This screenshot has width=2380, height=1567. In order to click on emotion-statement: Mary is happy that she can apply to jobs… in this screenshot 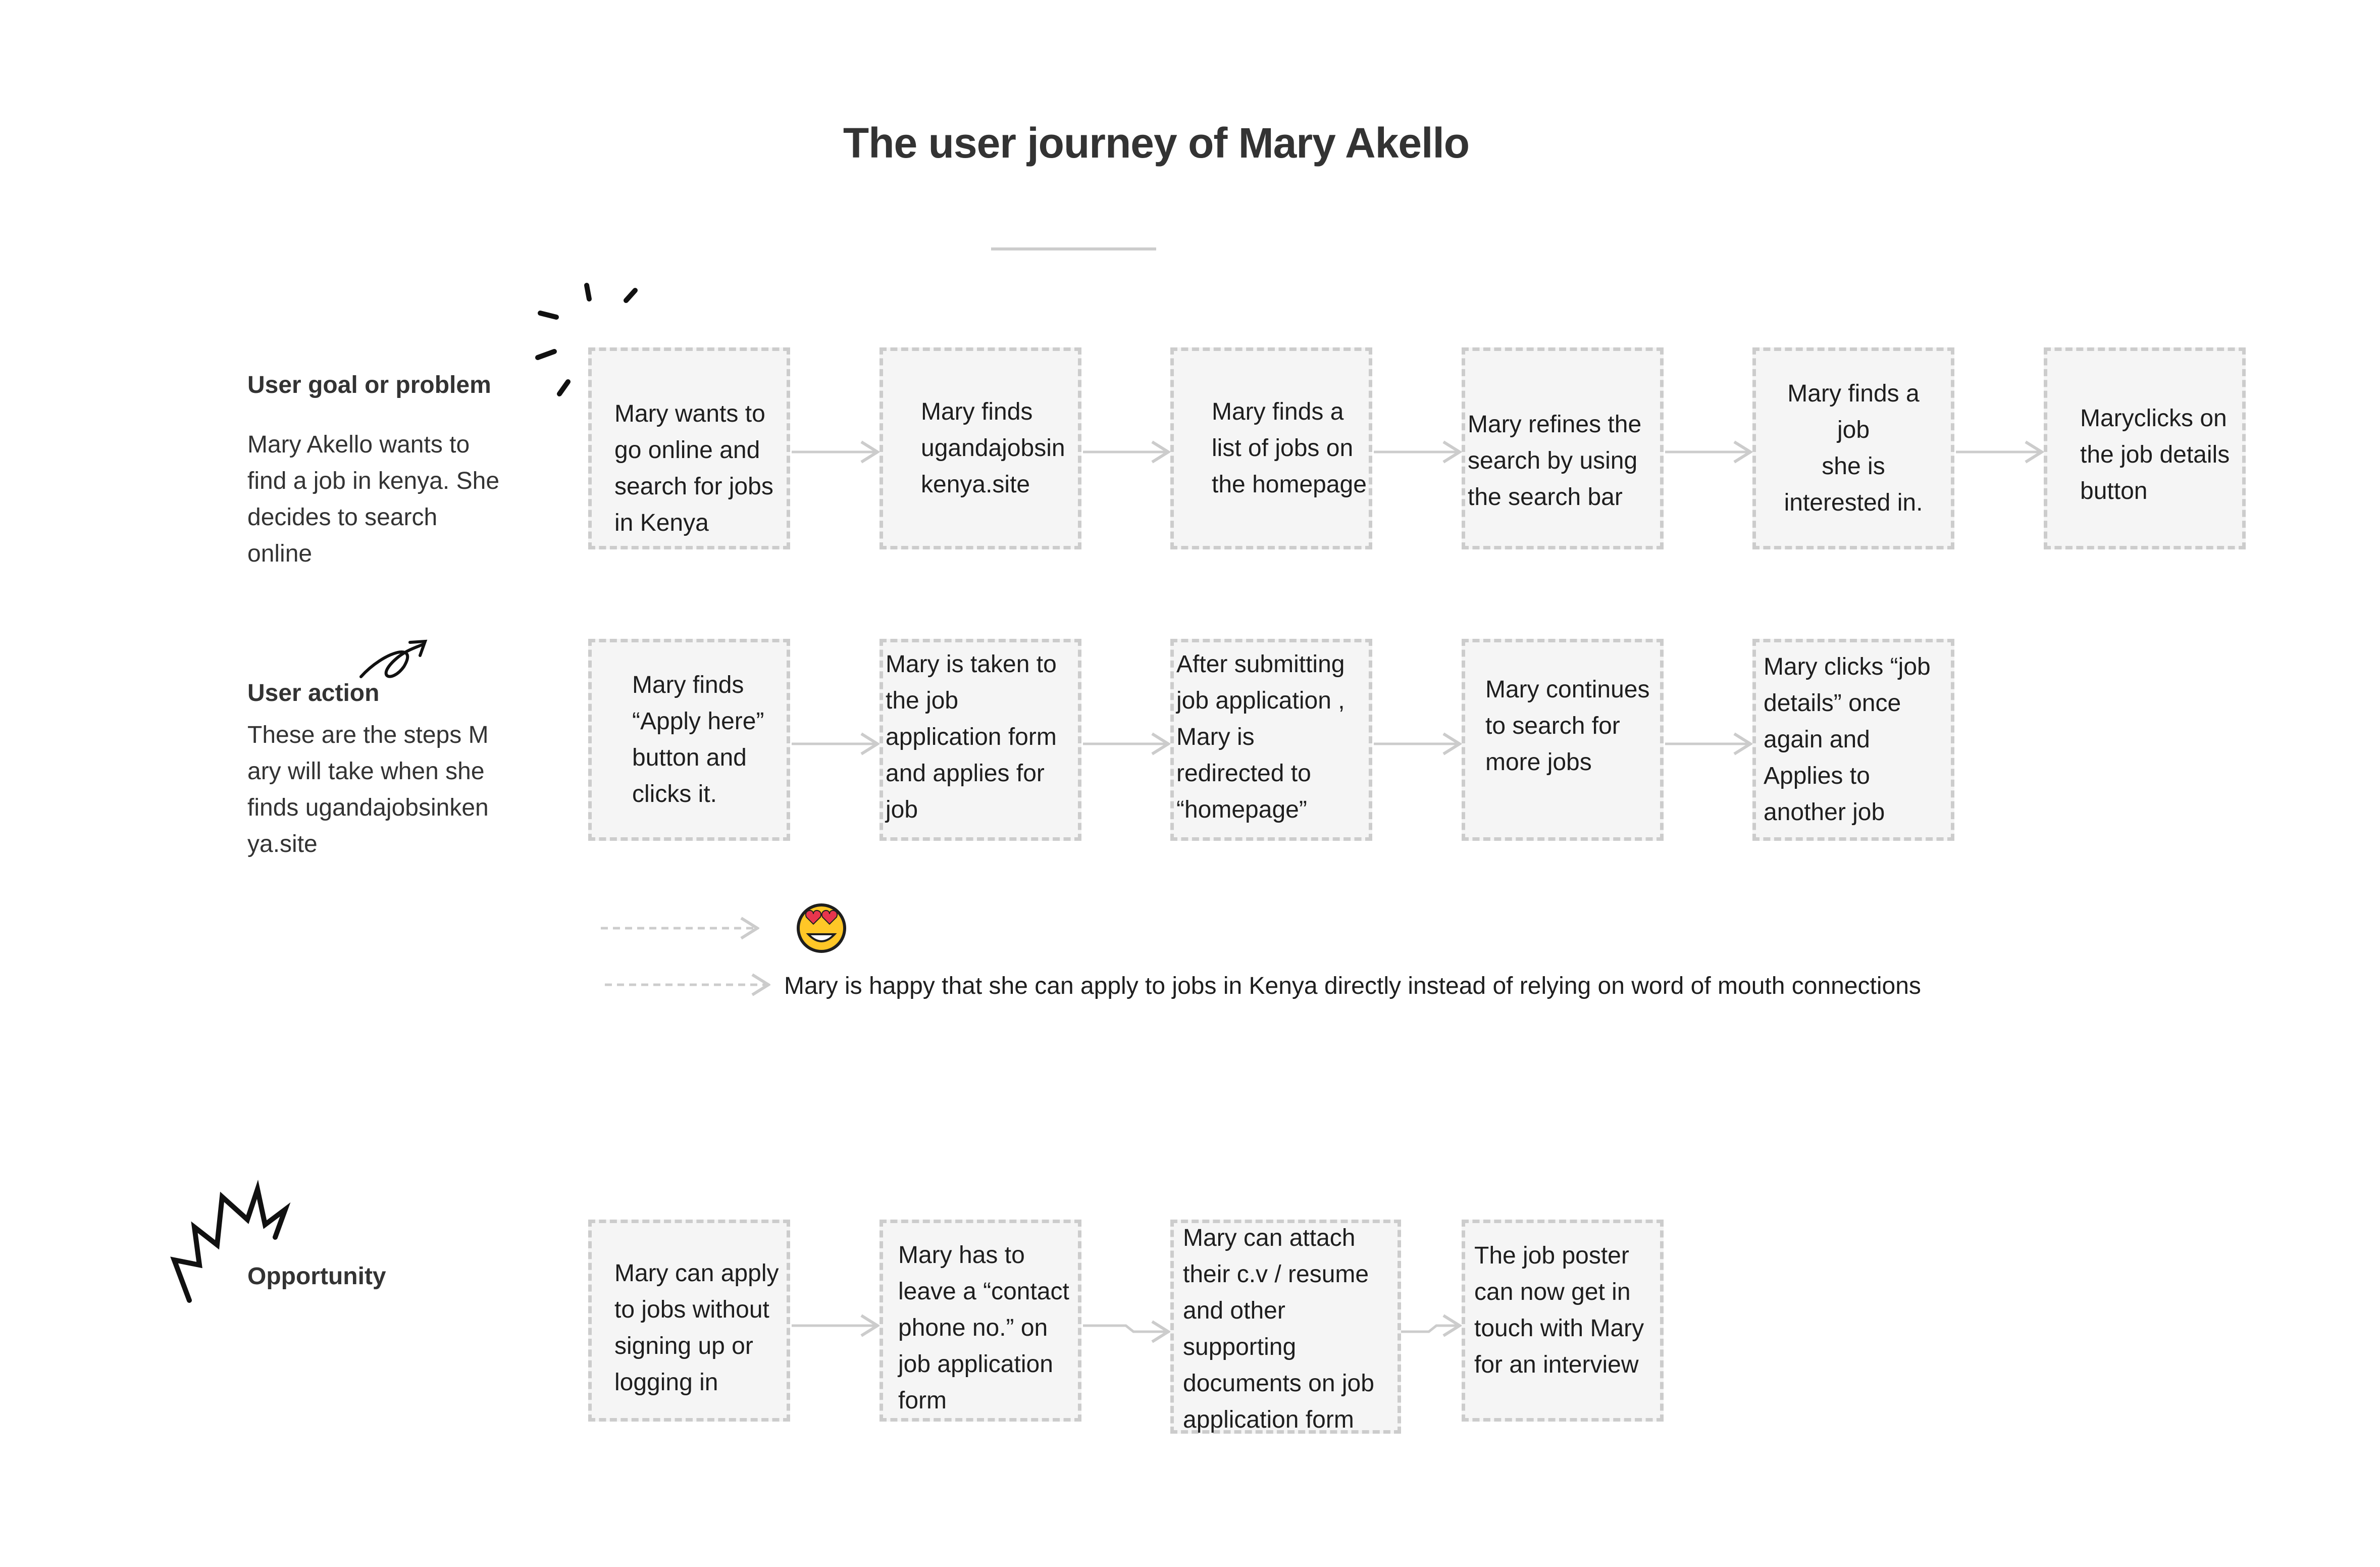, I will do `click(1353, 986)`.